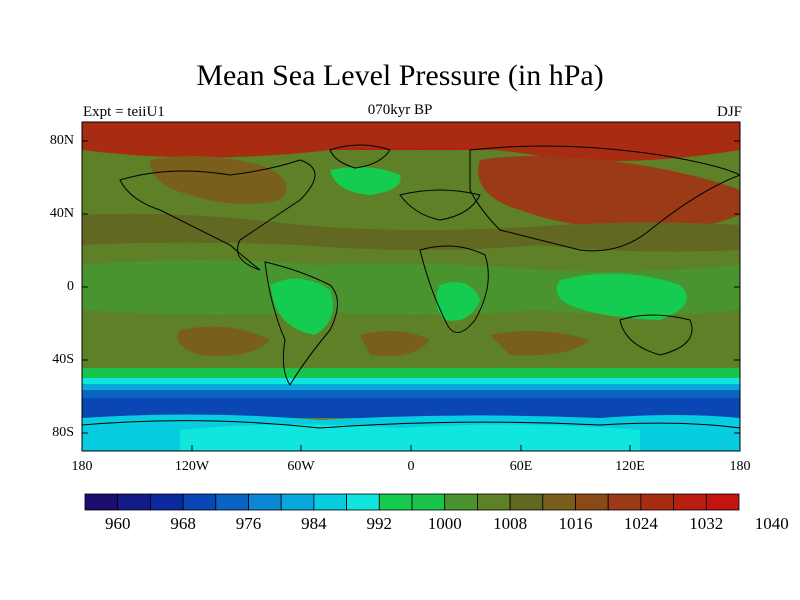 The height and width of the screenshot is (600, 800). I want to click on lat-tick-80s: 80S, so click(63, 432).